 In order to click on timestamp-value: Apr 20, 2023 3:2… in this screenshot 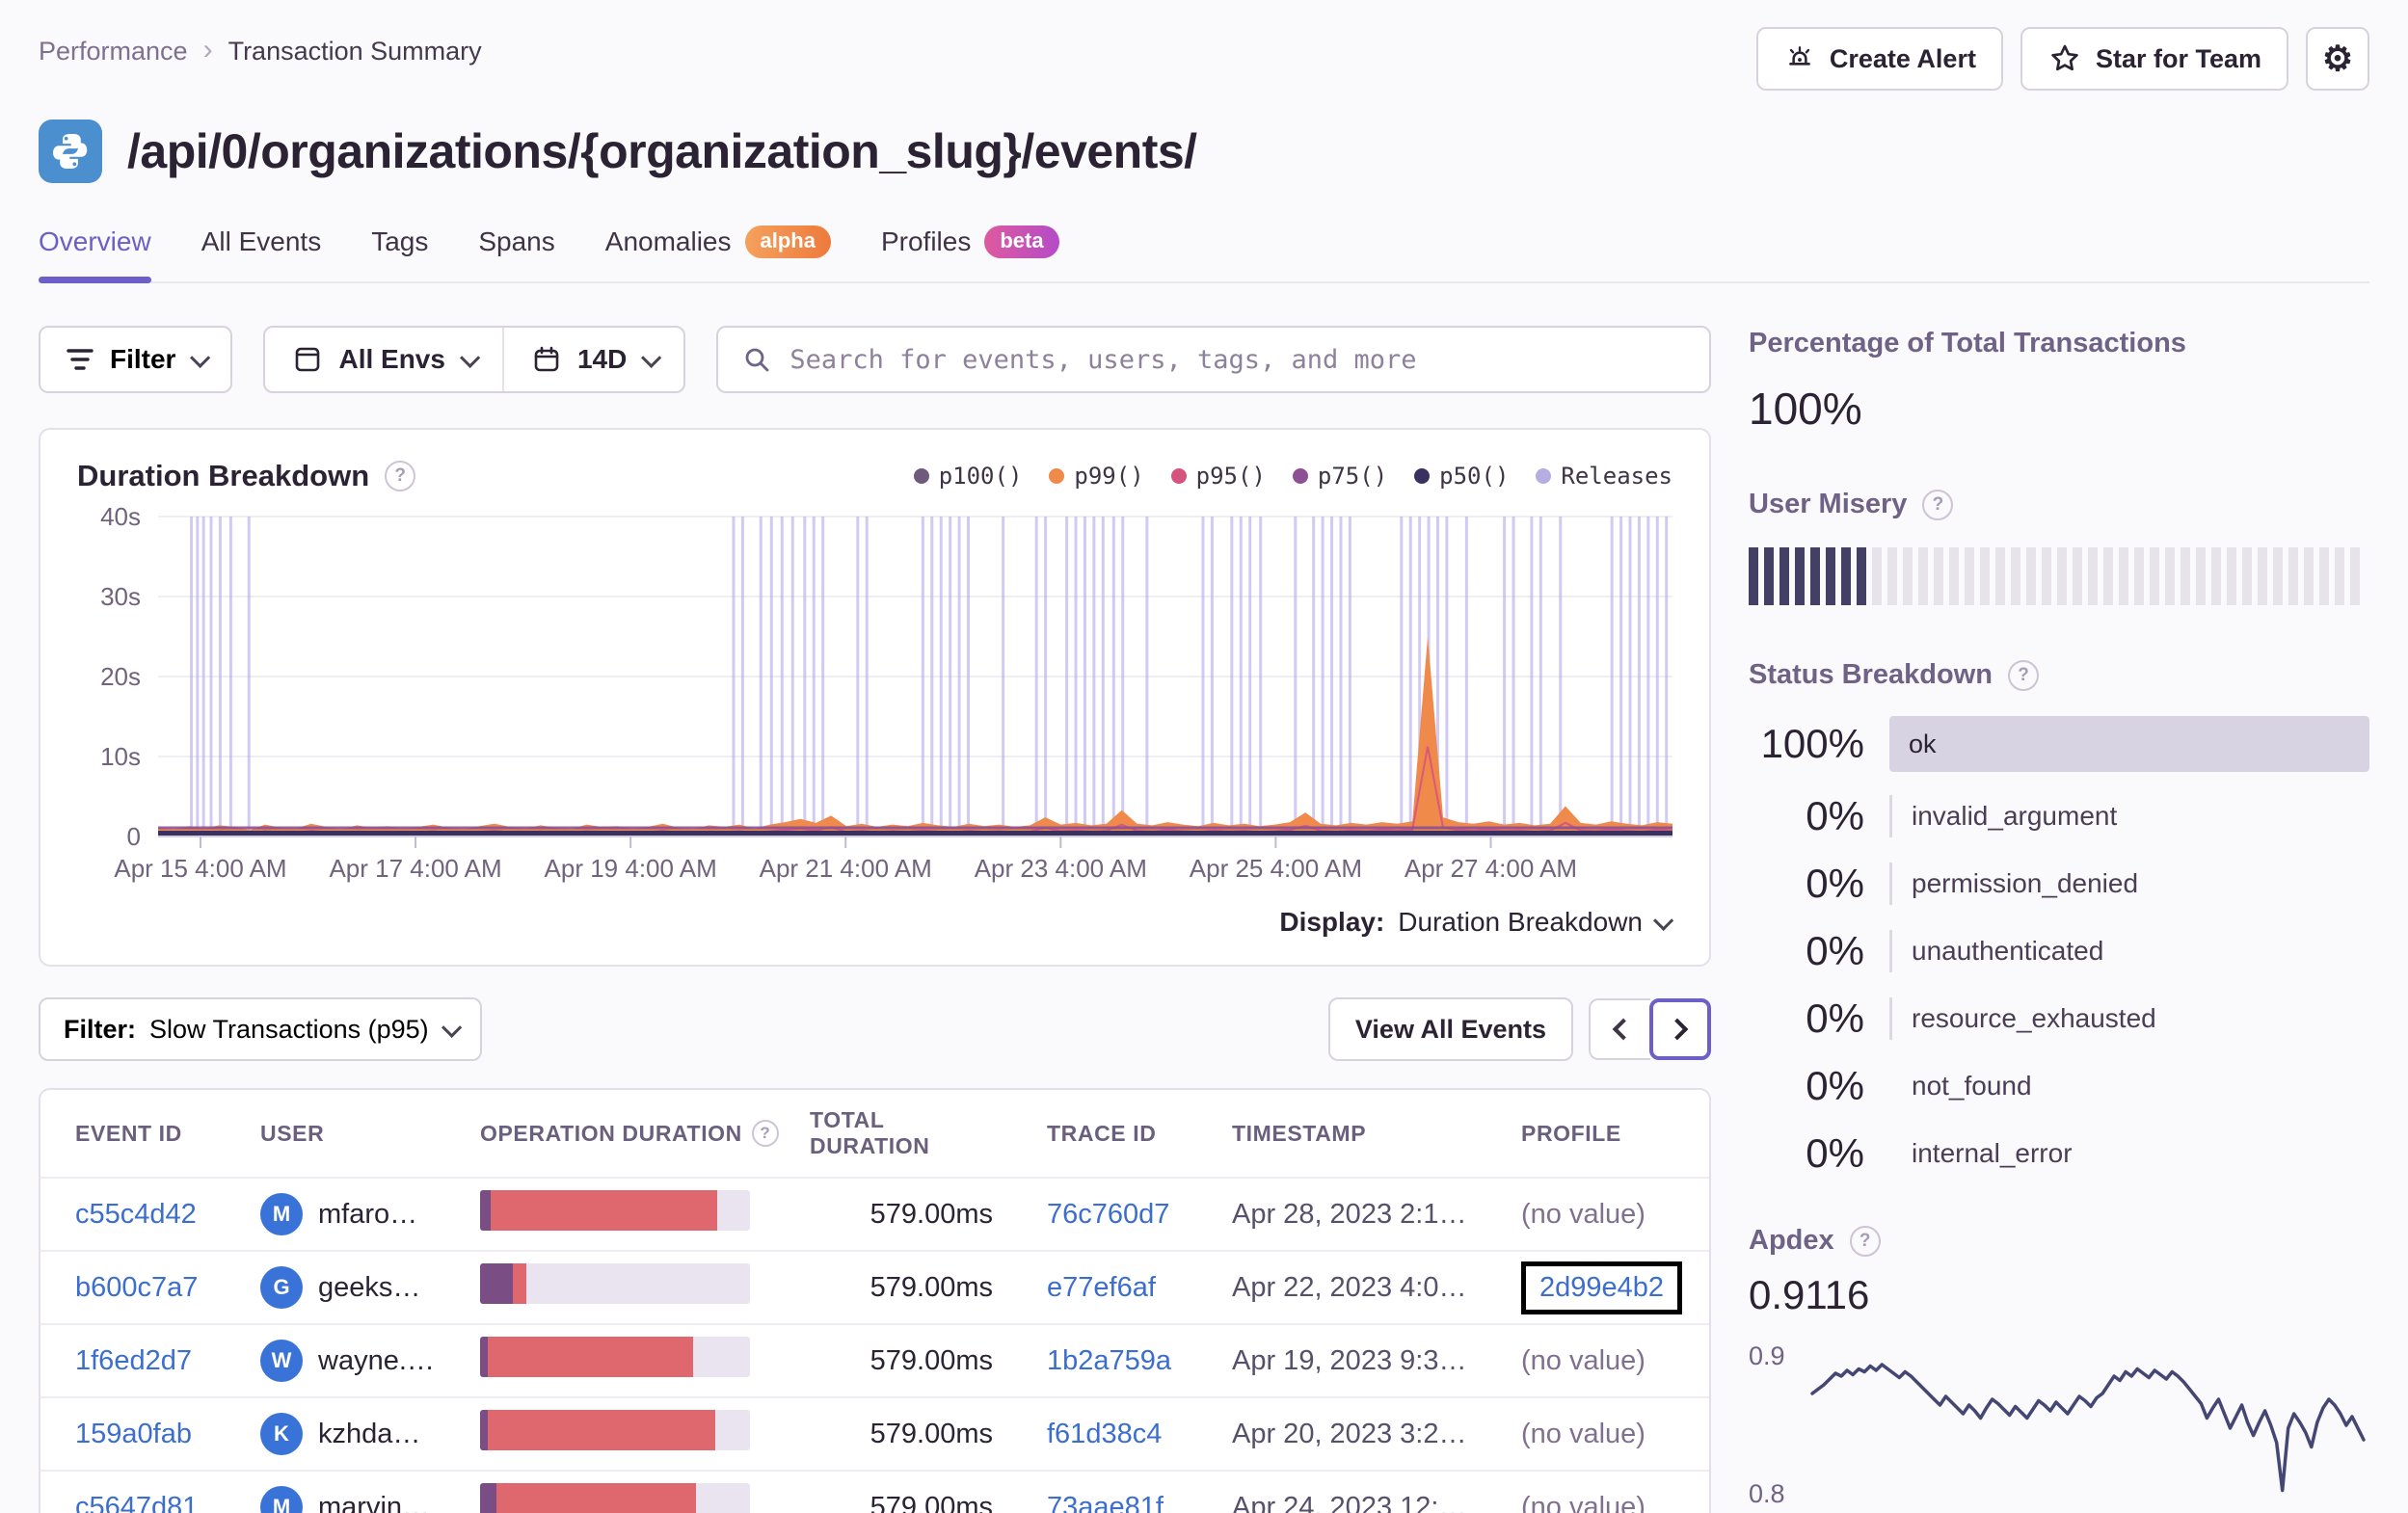, I will do `click(1349, 1433)`.